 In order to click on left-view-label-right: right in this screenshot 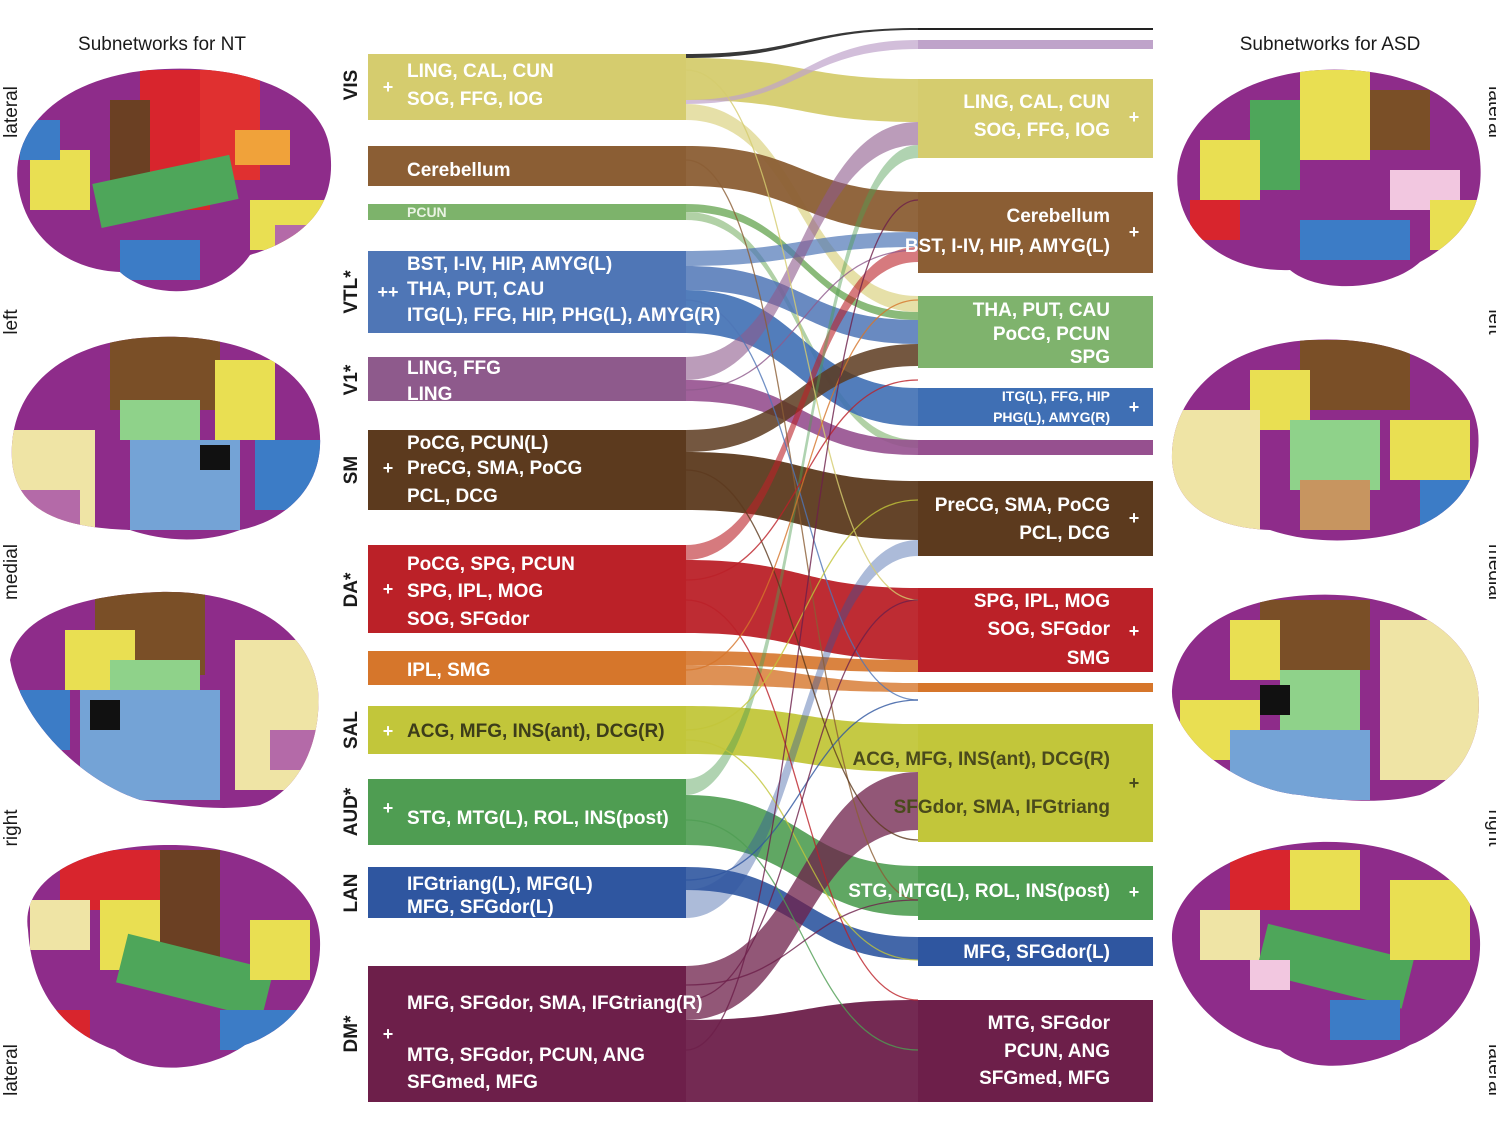, I will do `click(11, 828)`.